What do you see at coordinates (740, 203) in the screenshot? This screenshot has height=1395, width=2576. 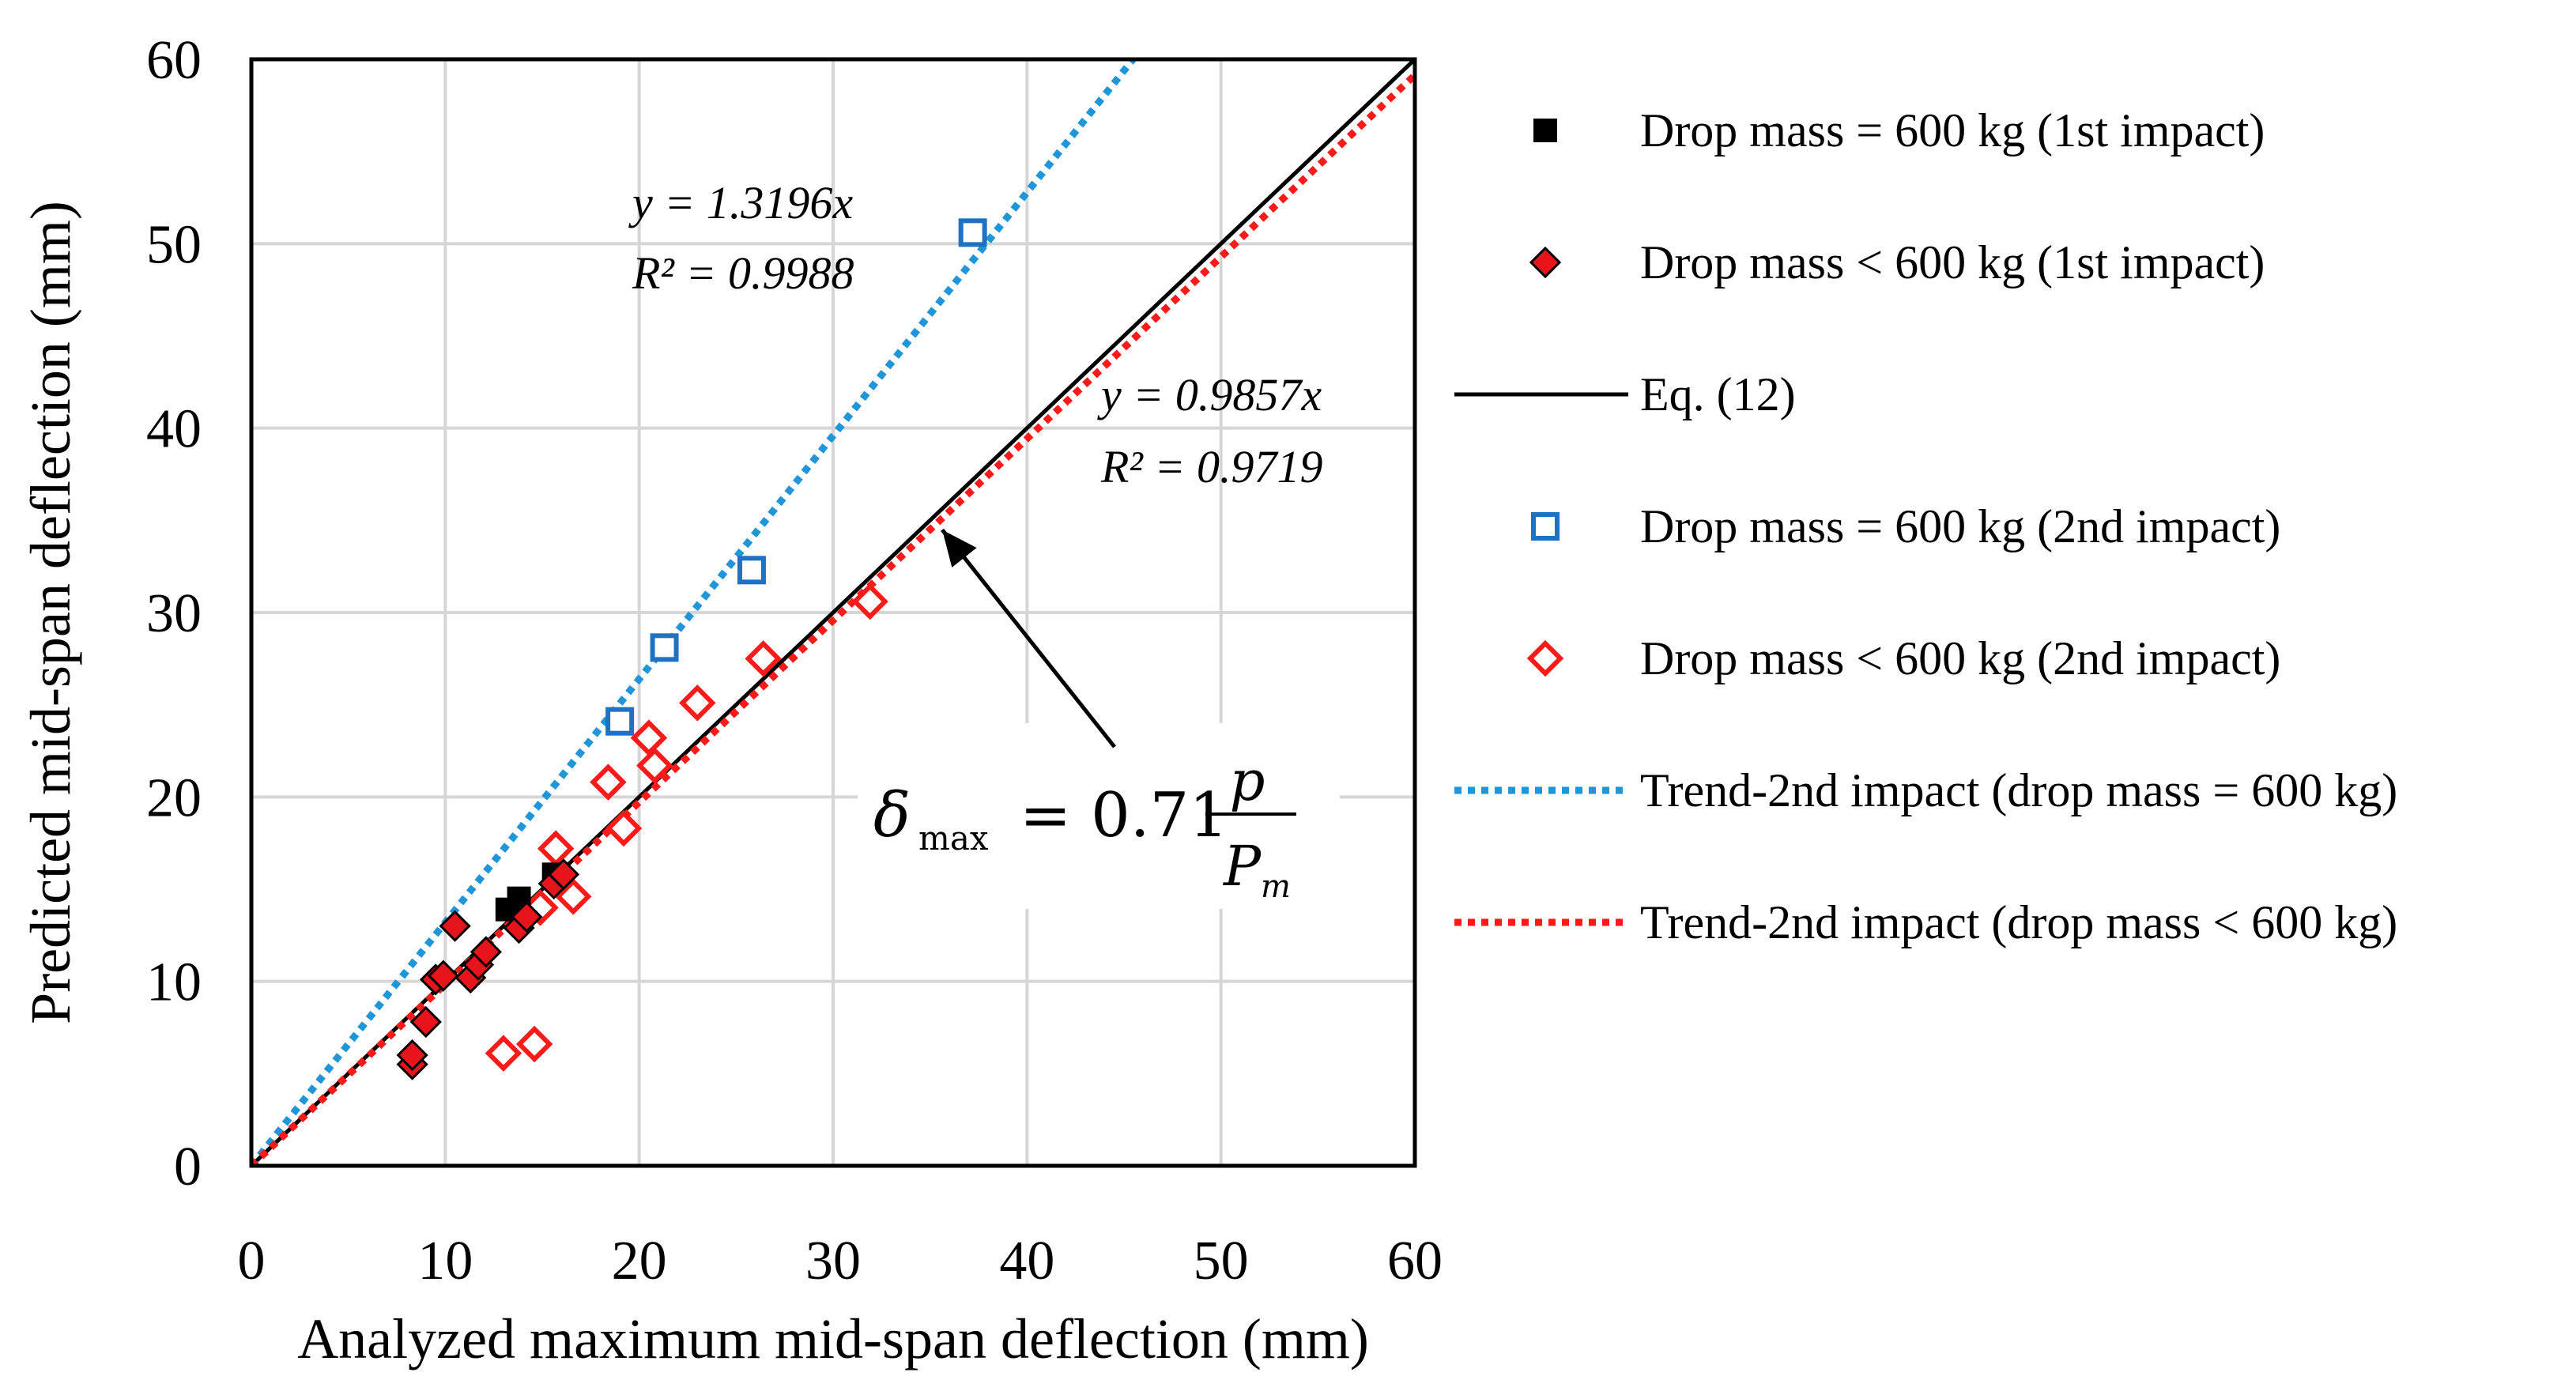 I see `trend-blue-equation: y = 1.3196x` at bounding box center [740, 203].